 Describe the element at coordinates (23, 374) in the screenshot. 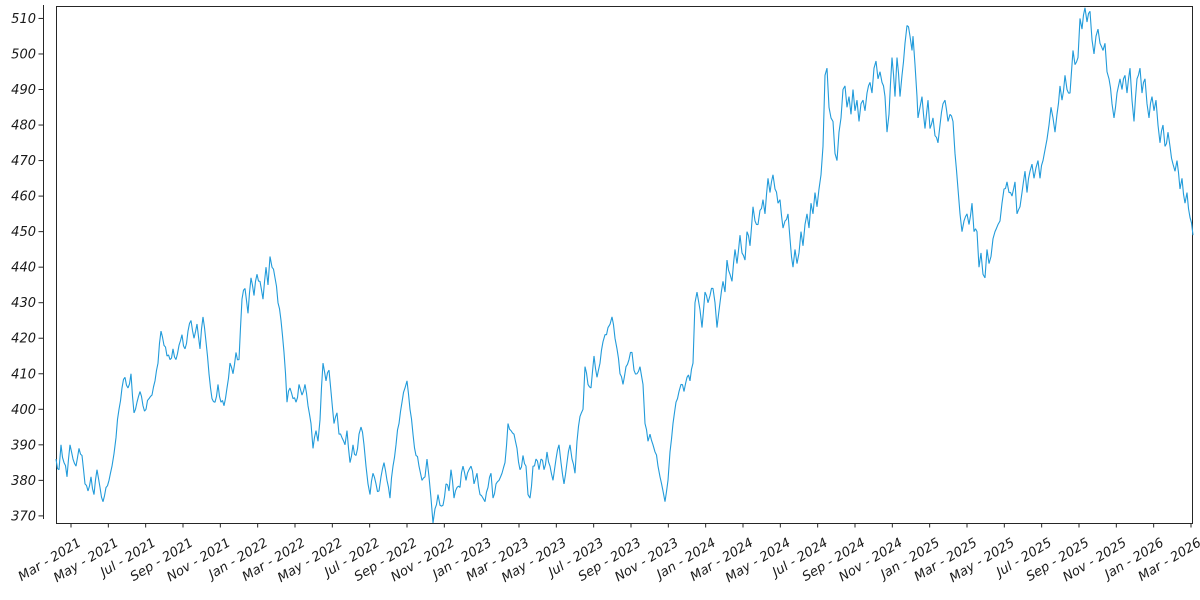

I see `y-tick-label: 410` at that location.